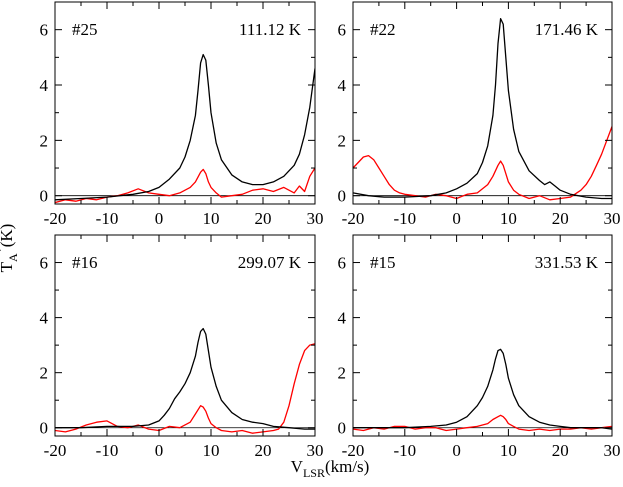 Image resolution: width=623 pixels, height=487 pixels. Describe the element at coordinates (314, 473) in the screenshot. I see `x-axis-title-sub: LSR` at that location.